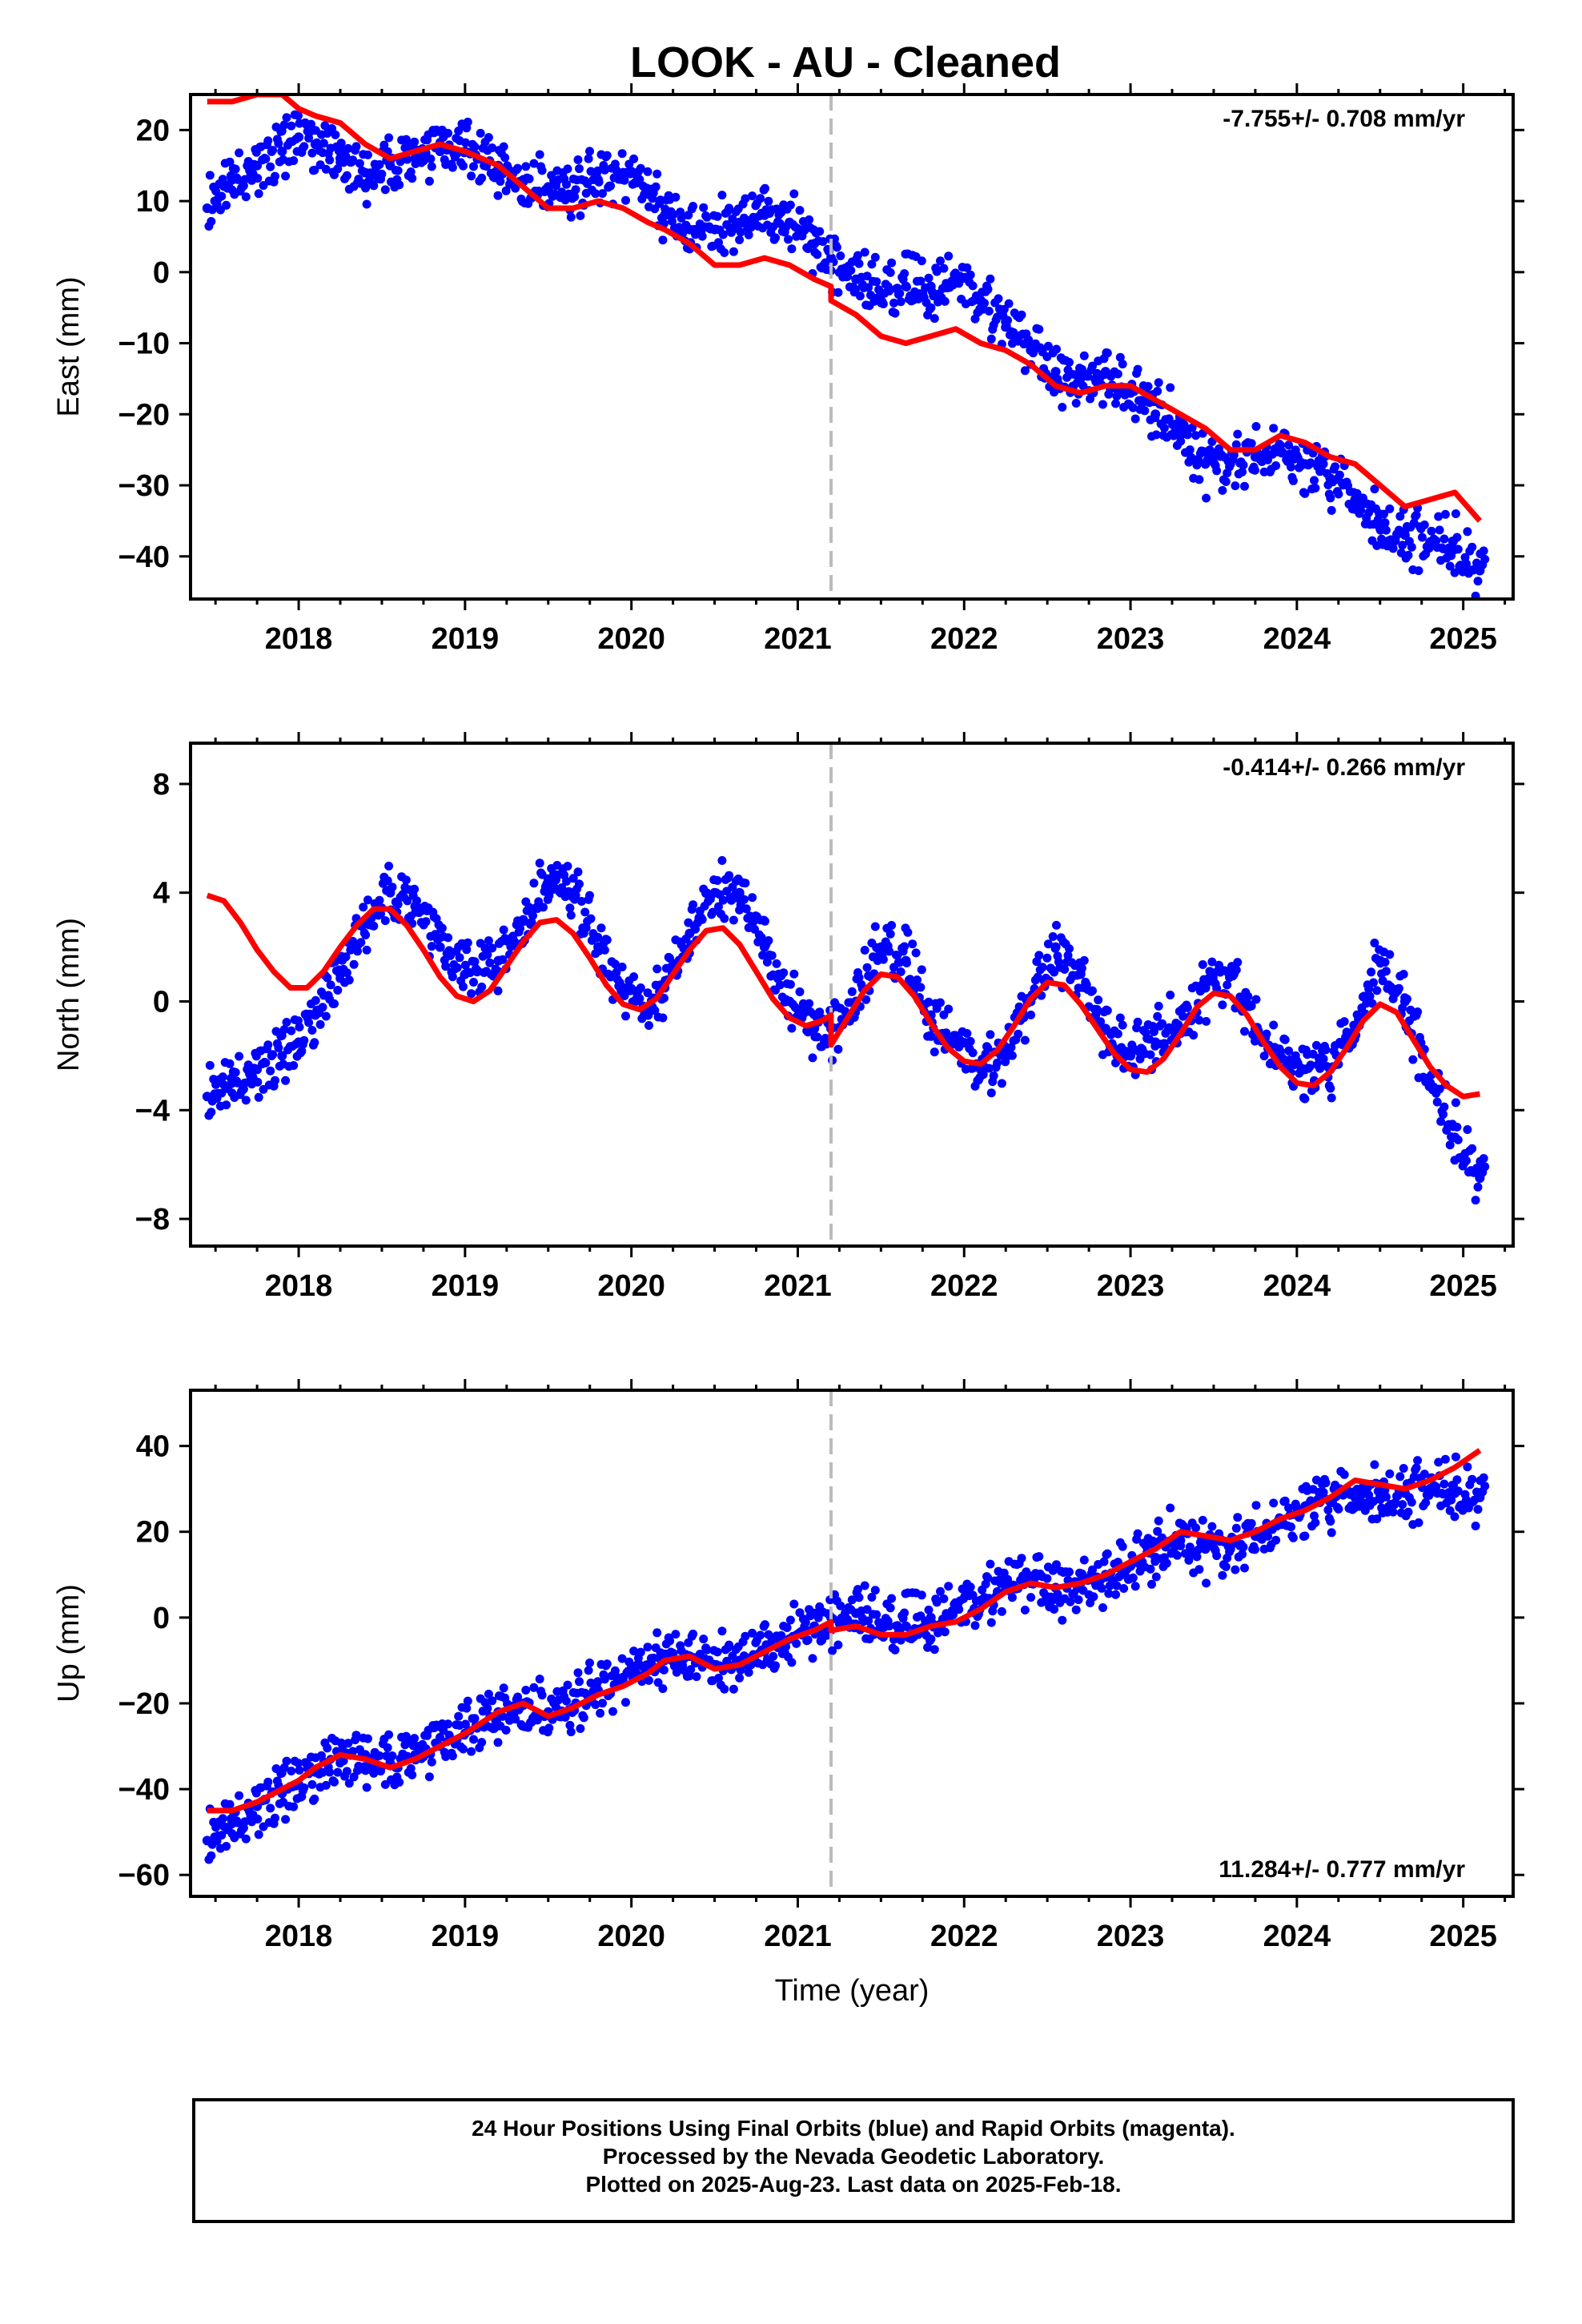 Image resolution: width=1582 pixels, height=2324 pixels. I want to click on up-ytick-label: −20, so click(144, 1704).